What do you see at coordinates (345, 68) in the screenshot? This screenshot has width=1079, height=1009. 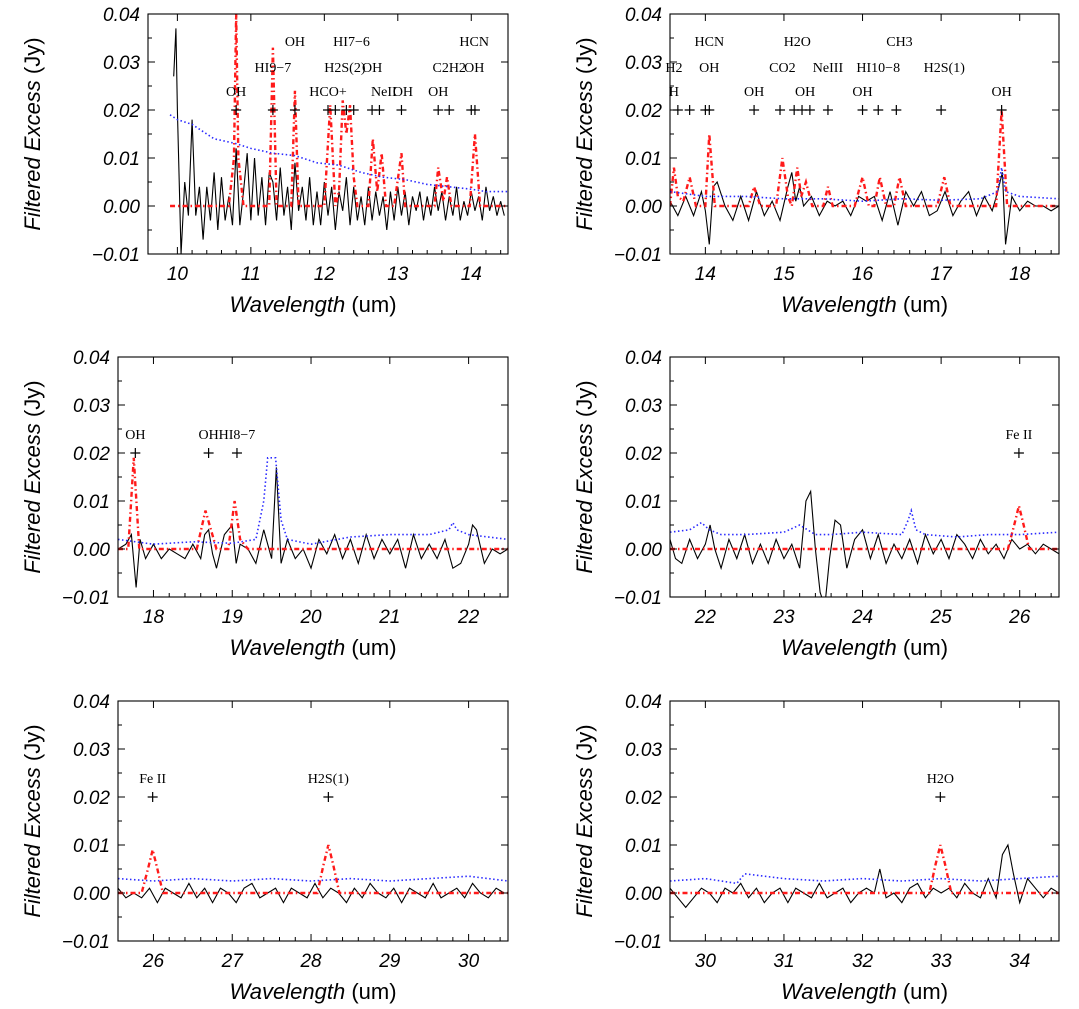 I see `line-label: H2S(2)` at bounding box center [345, 68].